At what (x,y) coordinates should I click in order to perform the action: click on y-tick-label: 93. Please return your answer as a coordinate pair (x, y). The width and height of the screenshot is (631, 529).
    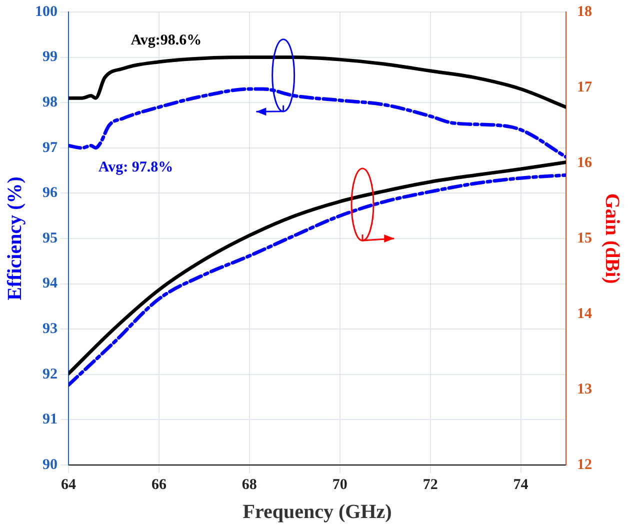
    Looking at the image, I should click on (50, 328).